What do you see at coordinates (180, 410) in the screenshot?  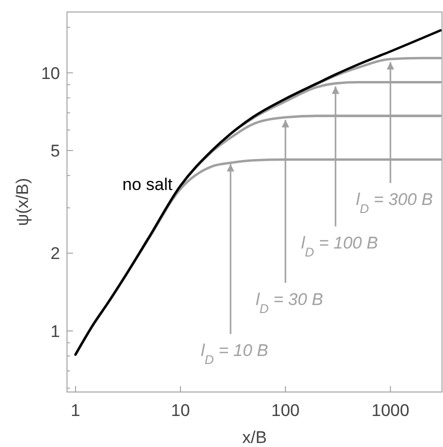 I see `x-tick-label: 10` at bounding box center [180, 410].